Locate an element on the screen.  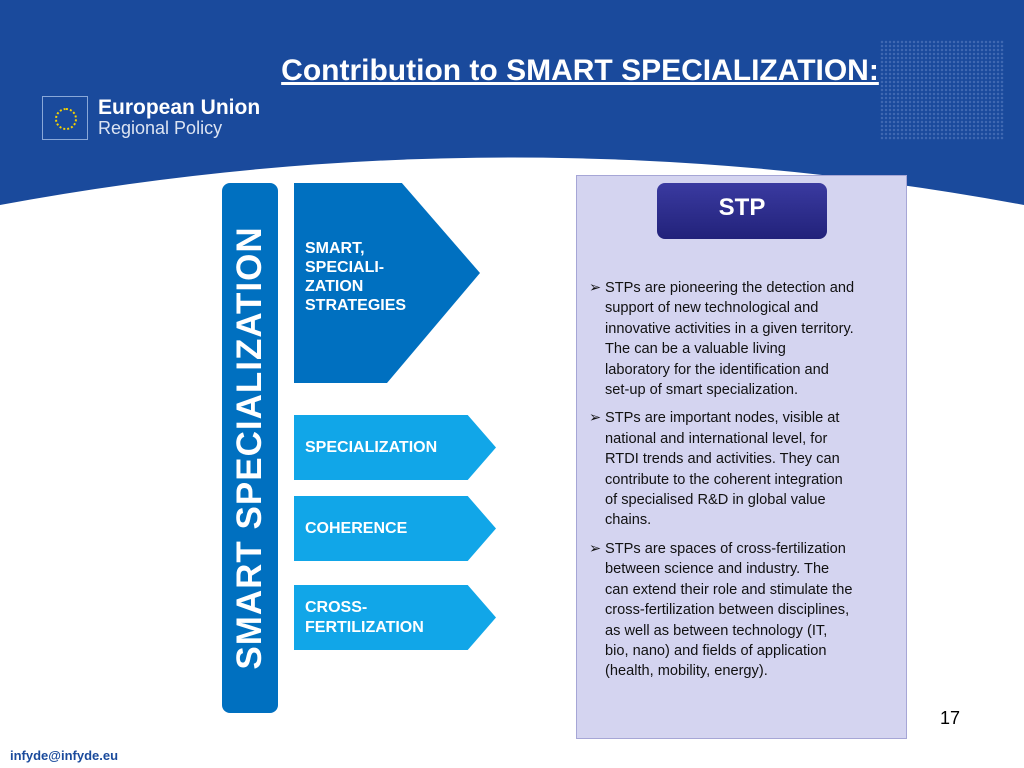
logo-line1: European Union is located at coordinates (179, 107).